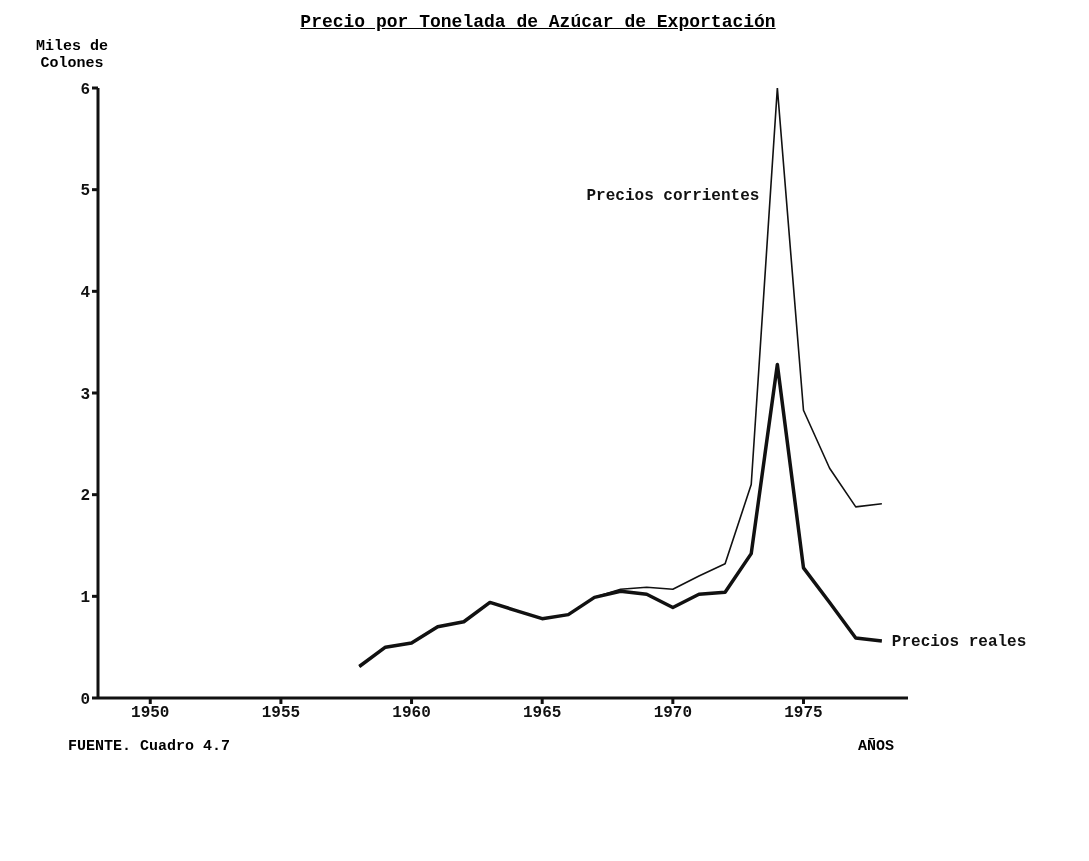  What do you see at coordinates (959, 642) in the screenshot?
I see `series-label: Precios reales` at bounding box center [959, 642].